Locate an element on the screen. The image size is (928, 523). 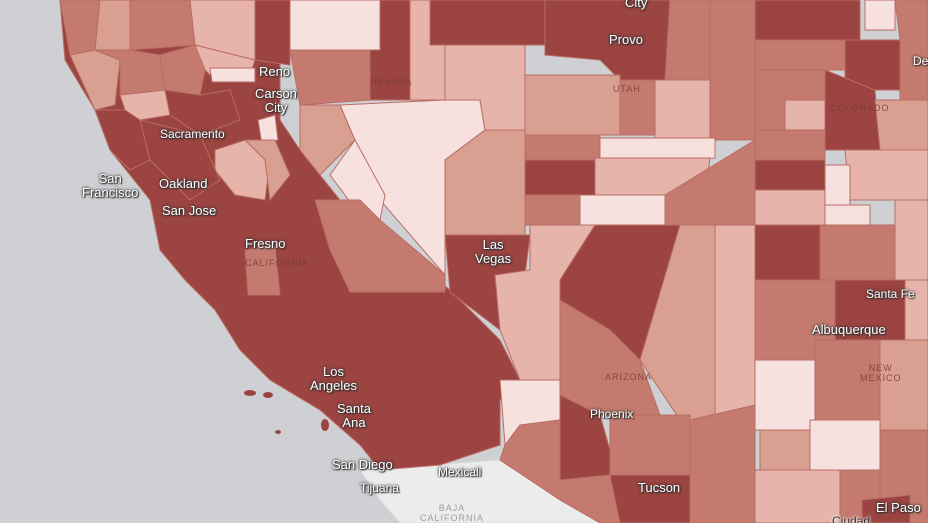
city-label-san-diego: San Diego is located at coordinates (362, 464).